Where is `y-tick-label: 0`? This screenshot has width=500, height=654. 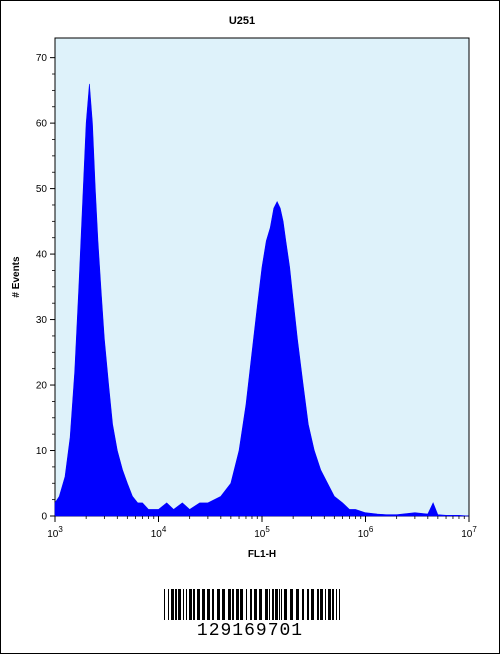
y-tick-label: 0 is located at coordinates (44, 517).